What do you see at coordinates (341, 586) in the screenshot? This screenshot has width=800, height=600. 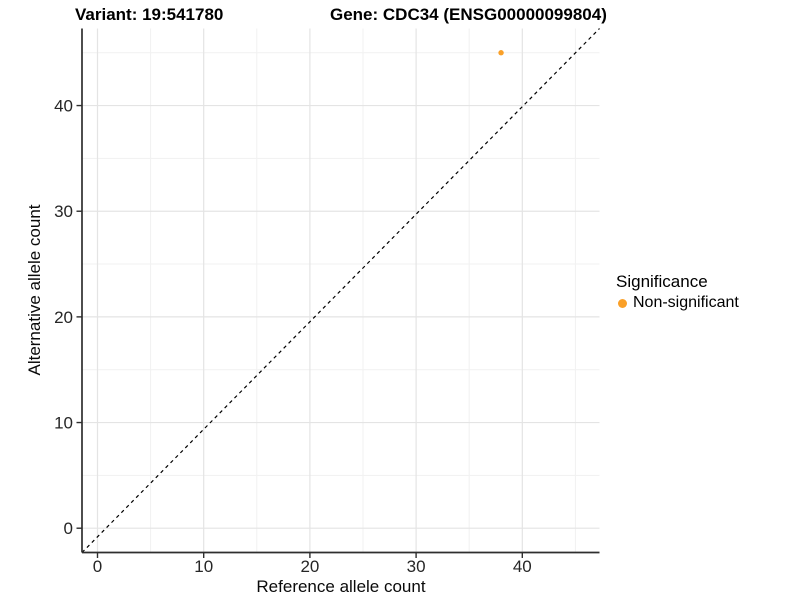 I see `x-axis-title: Reference allele count` at bounding box center [341, 586].